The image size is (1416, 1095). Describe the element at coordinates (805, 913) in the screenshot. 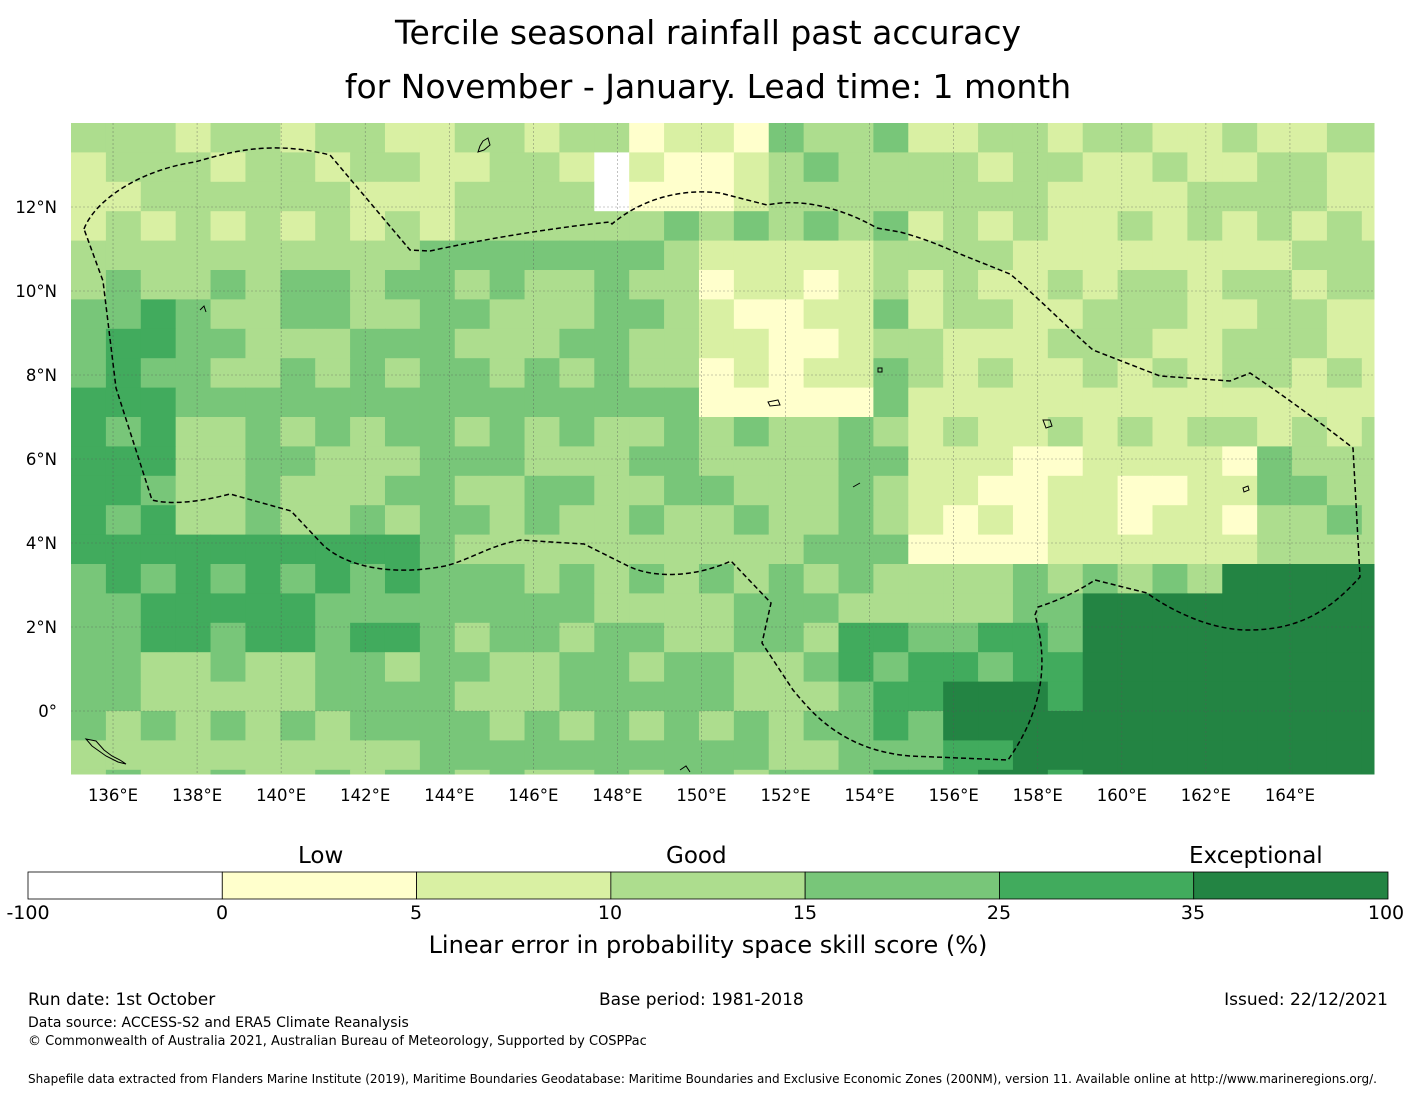

I see `cb-tick-15: 15` at that location.